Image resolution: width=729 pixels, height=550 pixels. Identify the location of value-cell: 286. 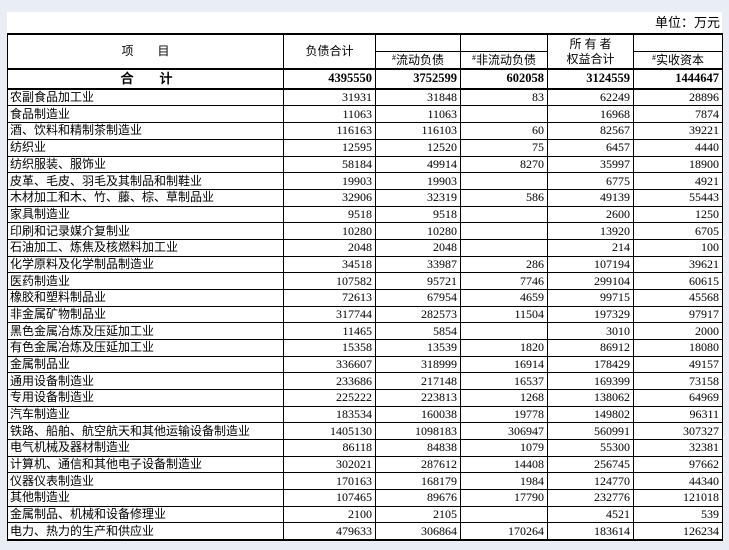
(504, 264).